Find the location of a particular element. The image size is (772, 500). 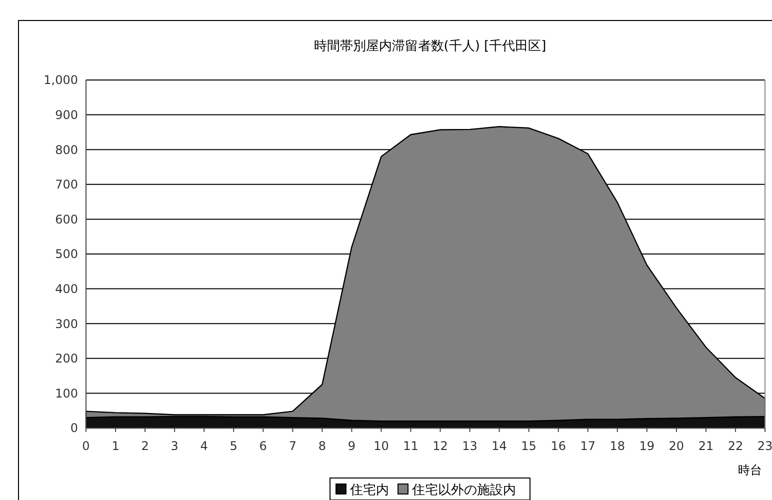

y-tick-label: 200 is located at coordinates (66, 359).